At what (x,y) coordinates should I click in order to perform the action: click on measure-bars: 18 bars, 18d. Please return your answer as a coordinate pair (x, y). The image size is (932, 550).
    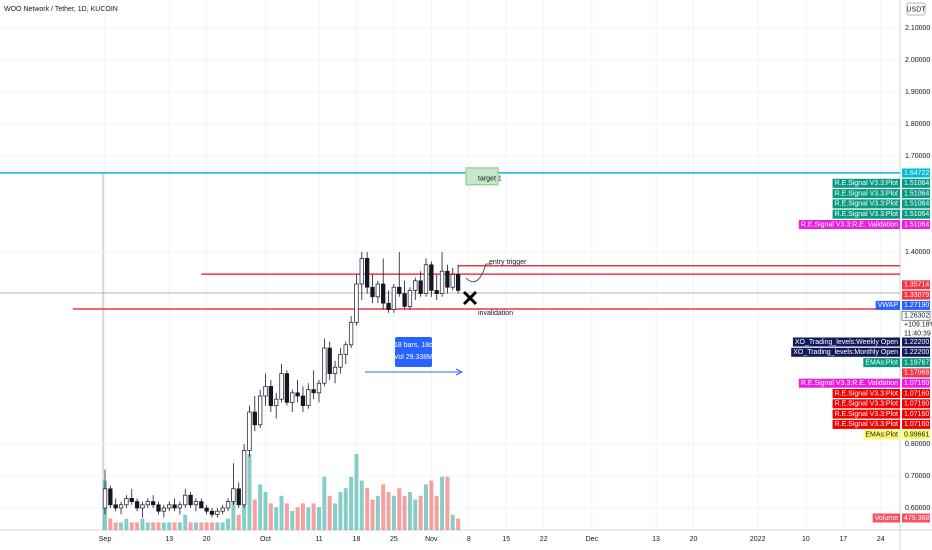
    Looking at the image, I should click on (413, 345).